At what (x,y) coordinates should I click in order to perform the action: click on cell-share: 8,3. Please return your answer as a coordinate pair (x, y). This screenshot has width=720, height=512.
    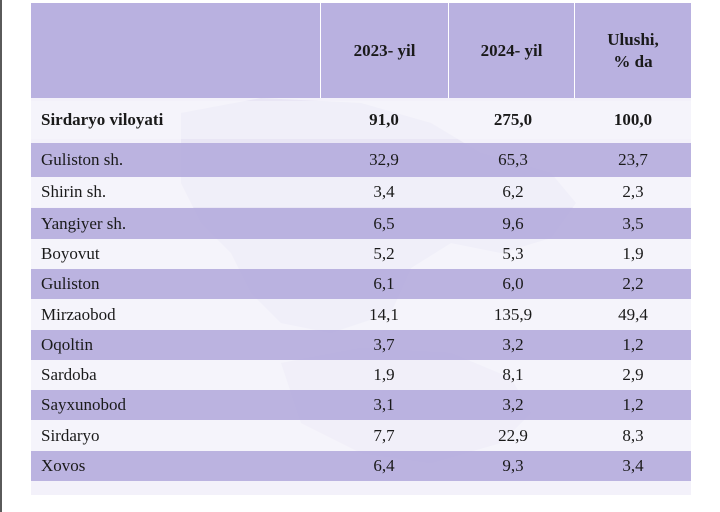
    Looking at the image, I should click on (633, 435).